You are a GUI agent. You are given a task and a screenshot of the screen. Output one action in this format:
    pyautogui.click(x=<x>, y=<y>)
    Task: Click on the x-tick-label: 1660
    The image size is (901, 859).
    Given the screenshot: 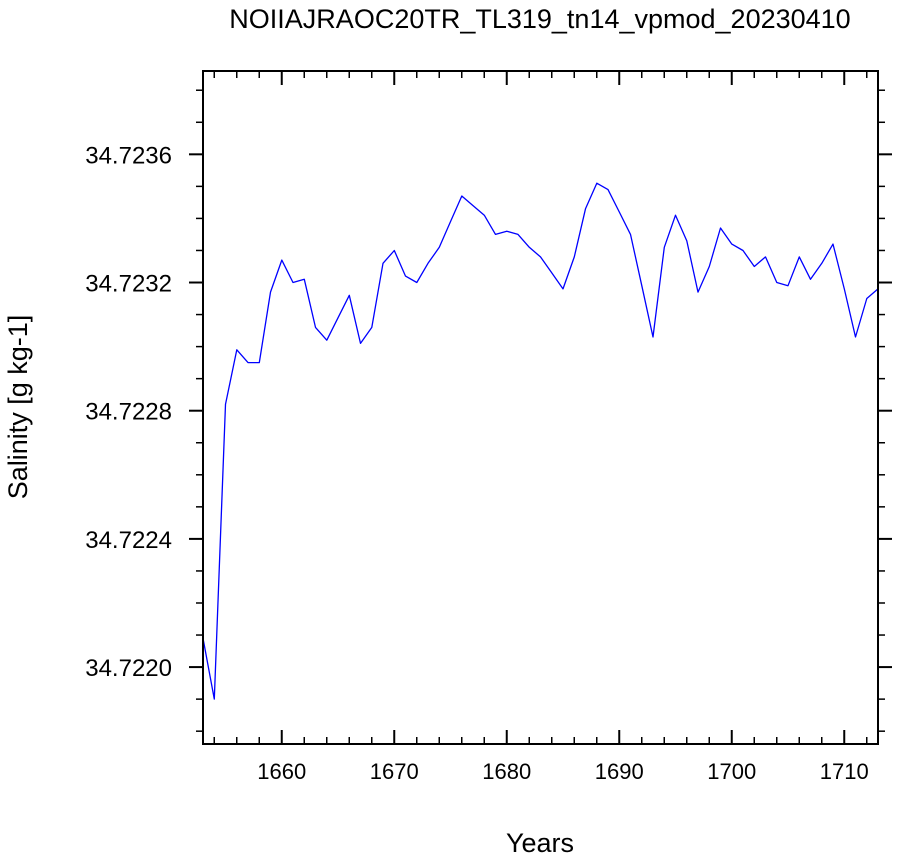 What is the action you would take?
    pyautogui.click(x=281, y=771)
    